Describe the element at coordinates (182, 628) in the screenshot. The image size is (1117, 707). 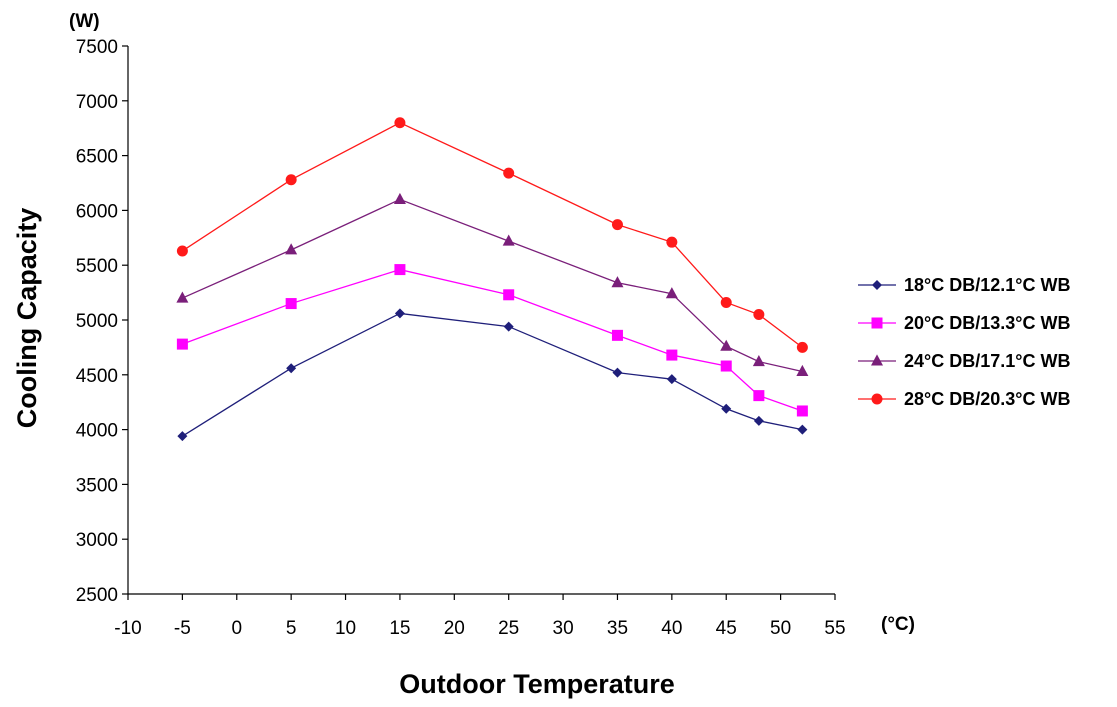
I see `x-tick-label: -5` at that location.